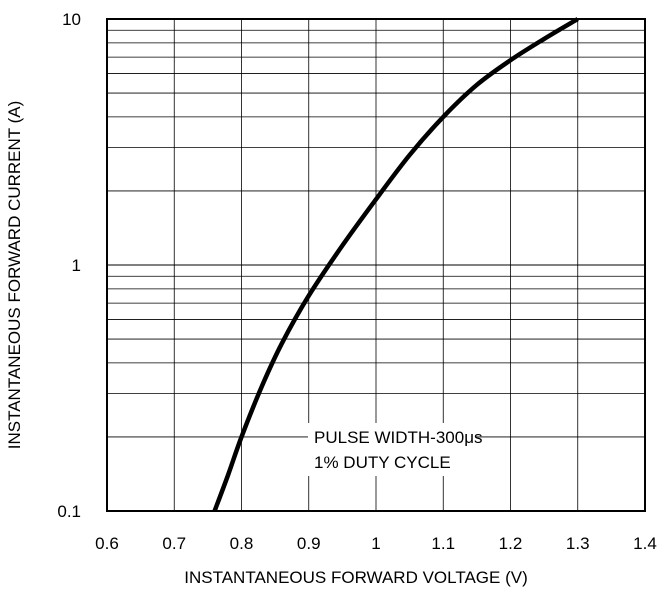  I want to click on x-tick-labels: 0.6 0.7 0.8 0.9 1 1.1 1.2 1.3 1.4, so click(376, 543).